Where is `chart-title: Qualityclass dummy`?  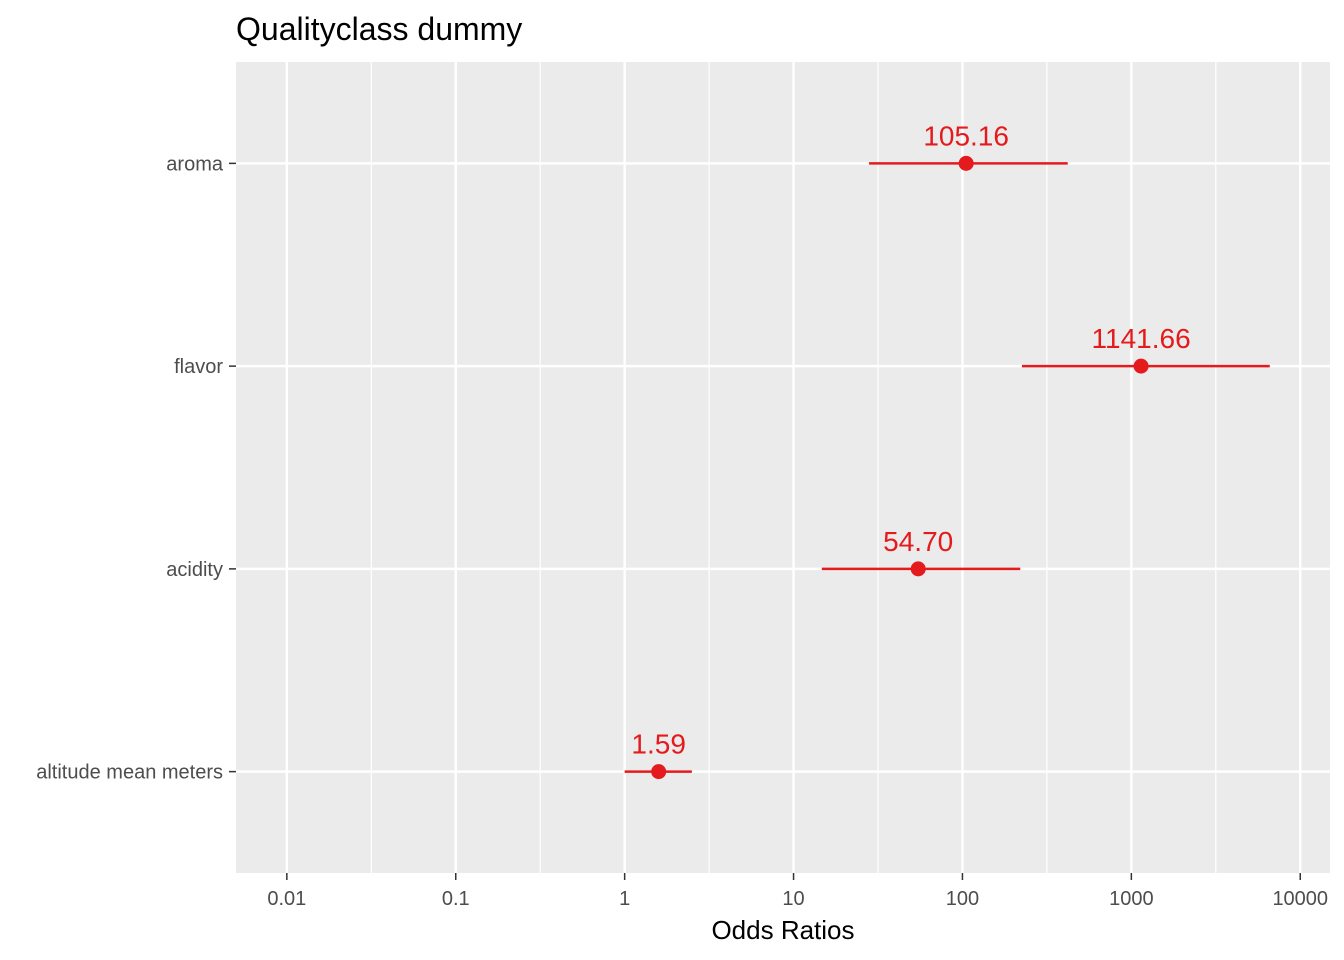 chart-title: Qualityclass dummy is located at coordinates (379, 29).